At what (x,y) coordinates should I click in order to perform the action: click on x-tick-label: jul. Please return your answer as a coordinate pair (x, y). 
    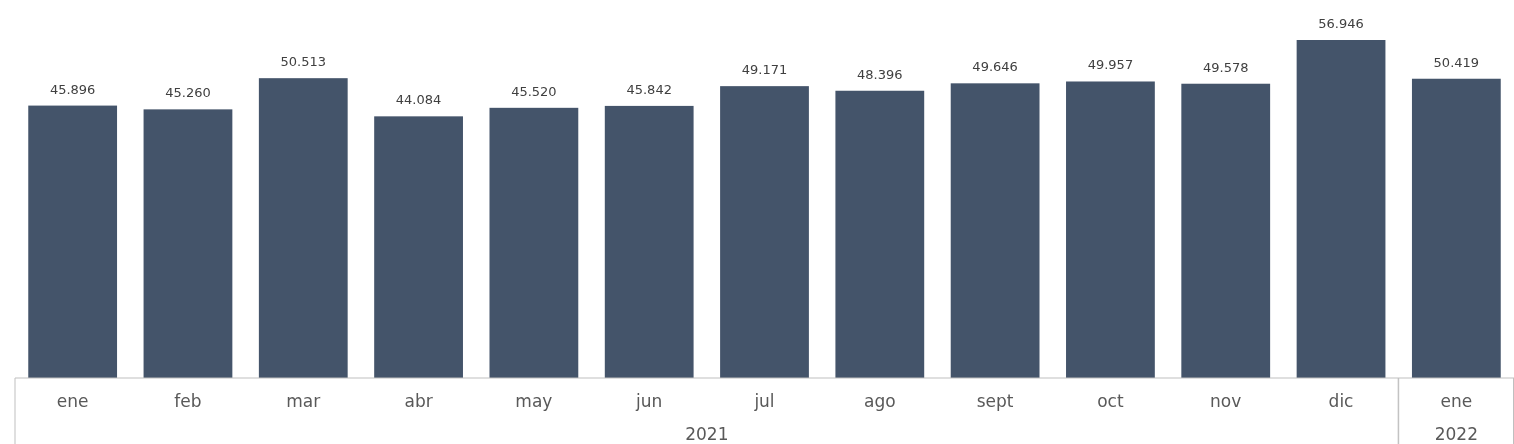
    Looking at the image, I should click on (764, 401).